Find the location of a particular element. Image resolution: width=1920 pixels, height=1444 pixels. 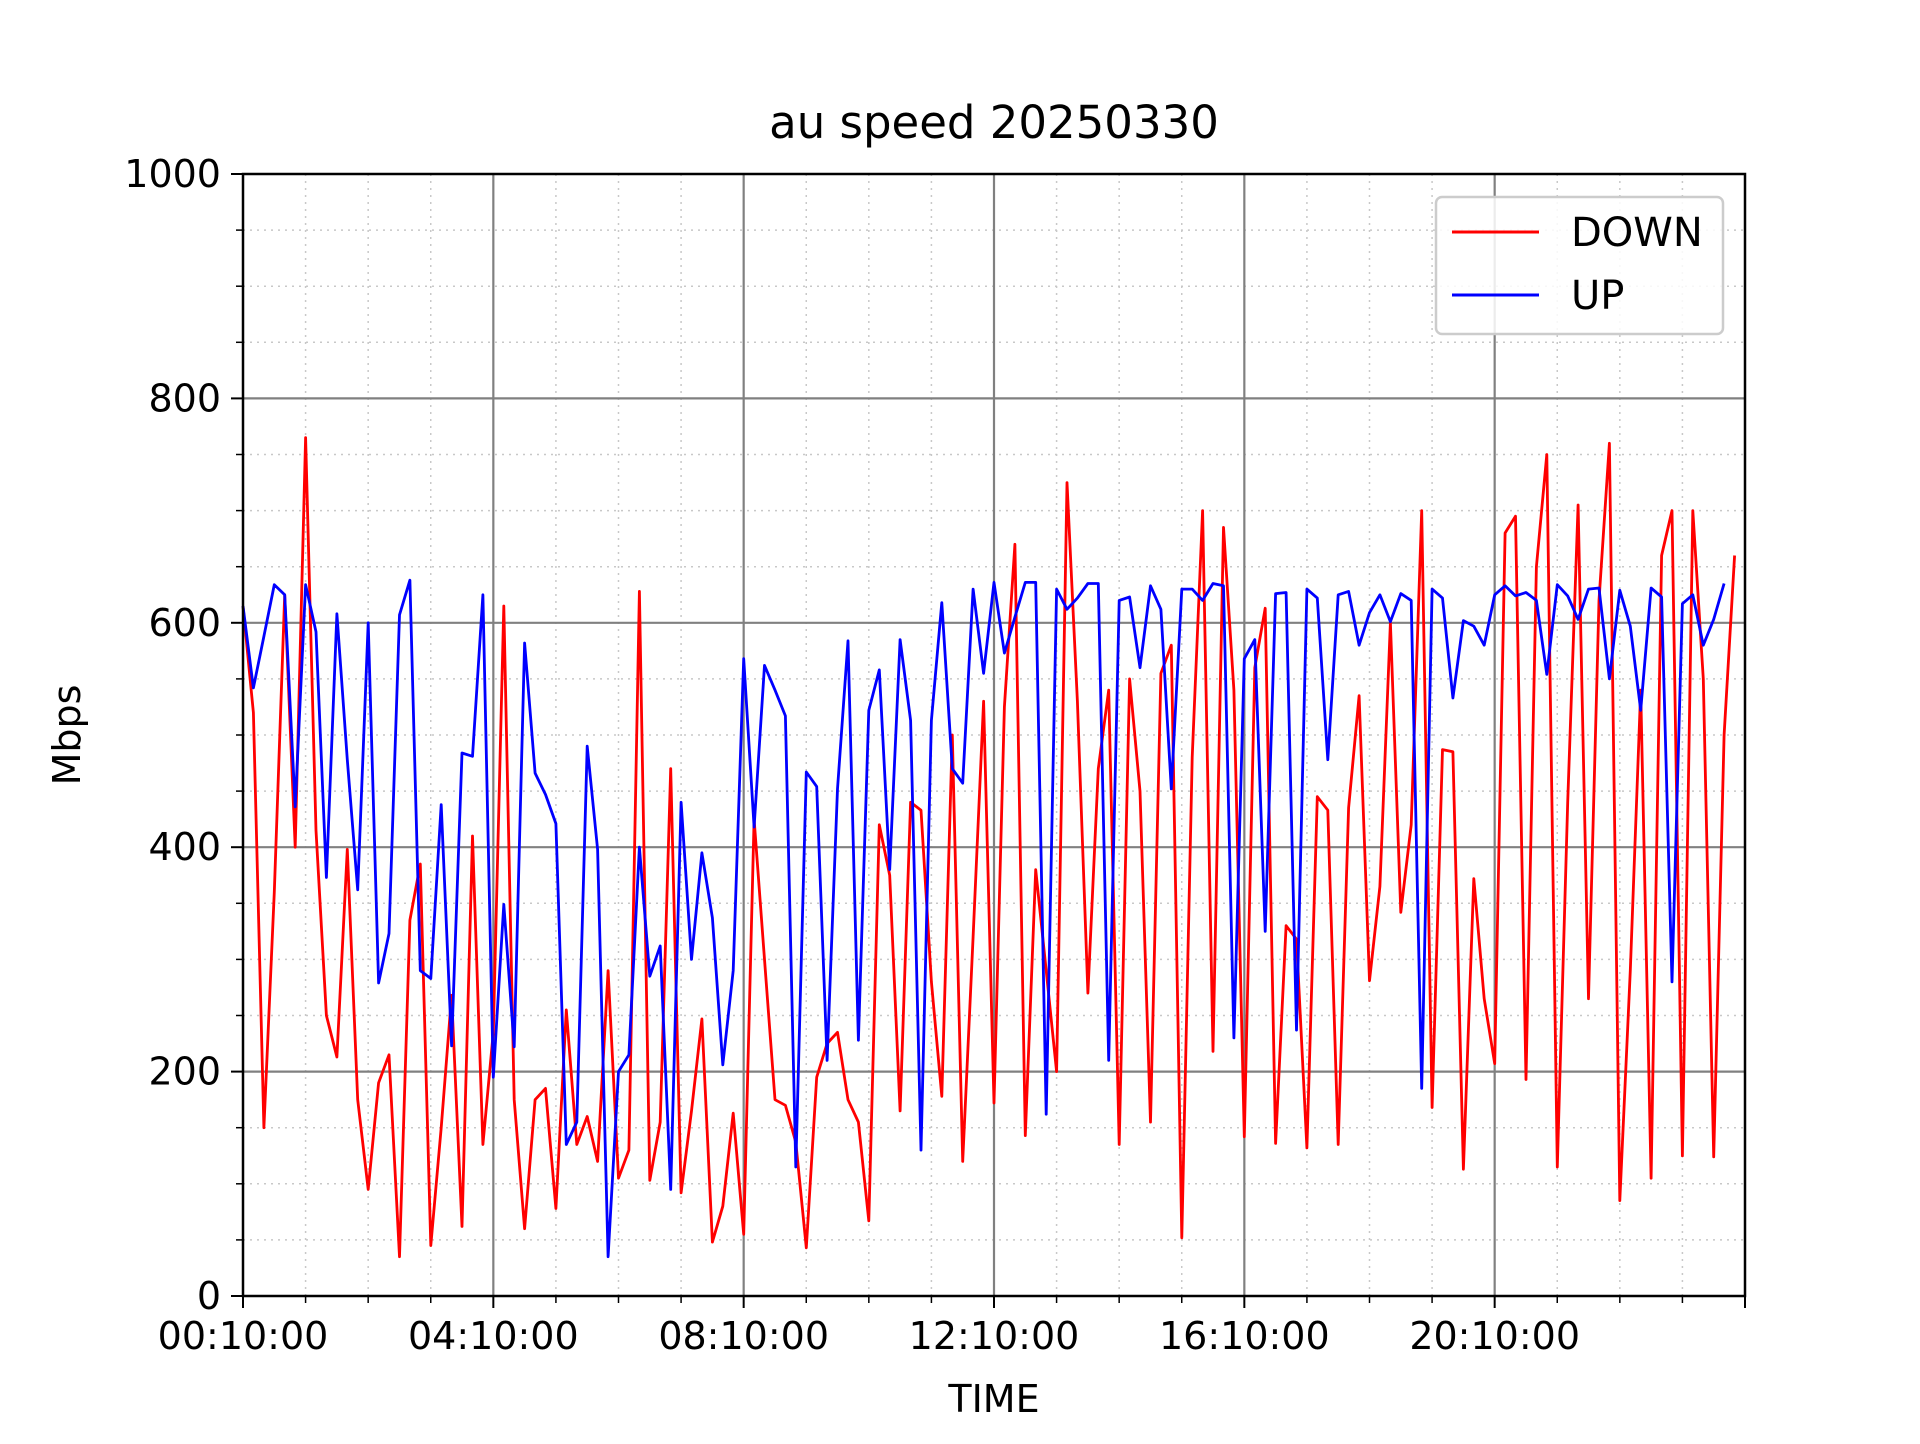

x-tick-label: 04:10:00 is located at coordinates (493, 1336).